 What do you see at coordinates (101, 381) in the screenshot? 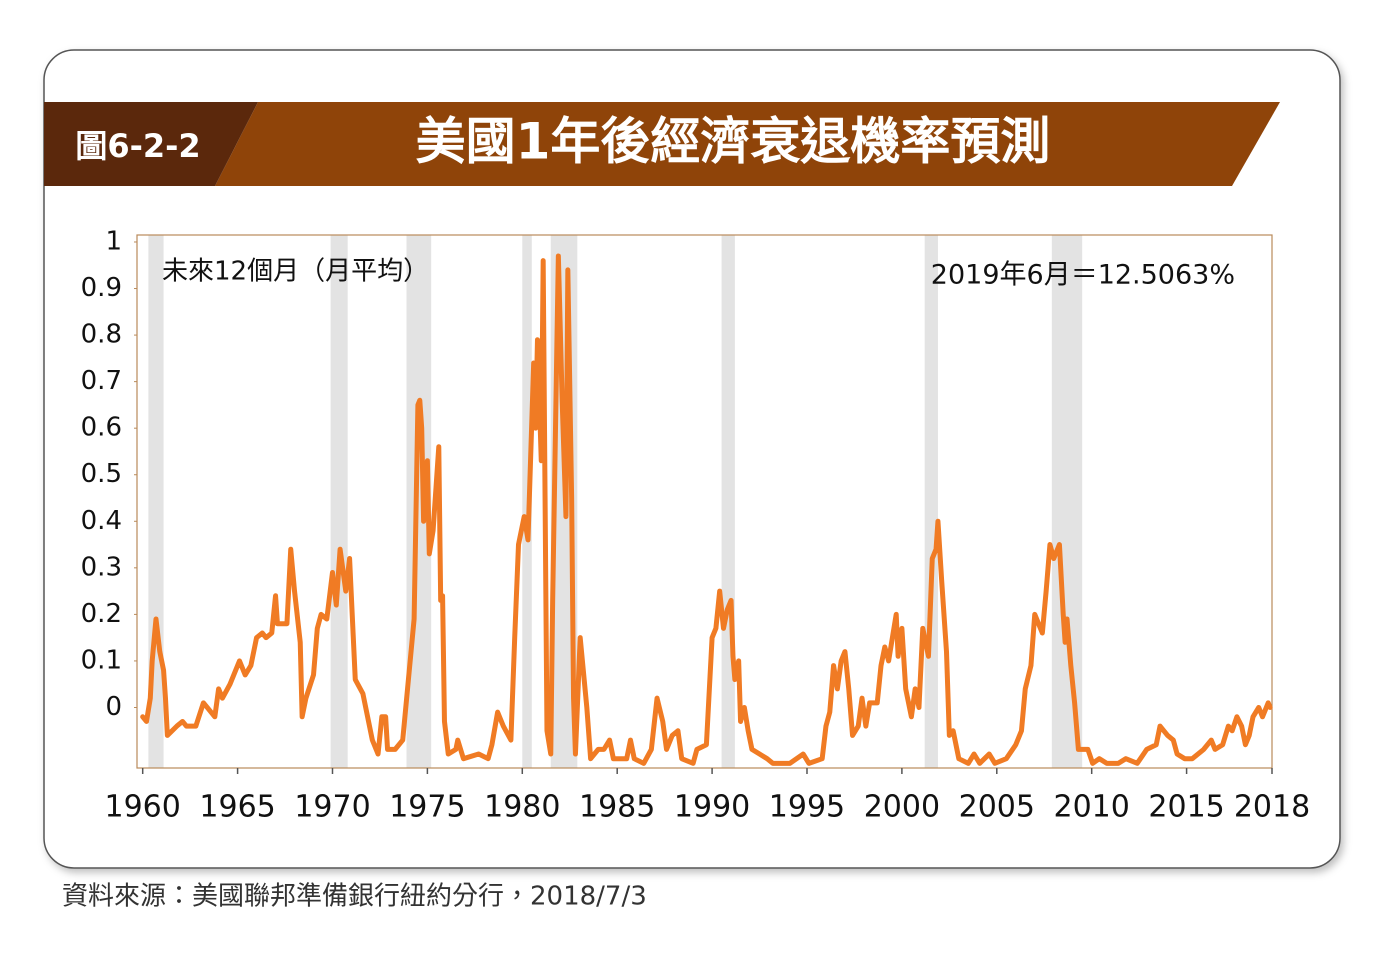
I see `y-tick-label: 0.7` at bounding box center [101, 381].